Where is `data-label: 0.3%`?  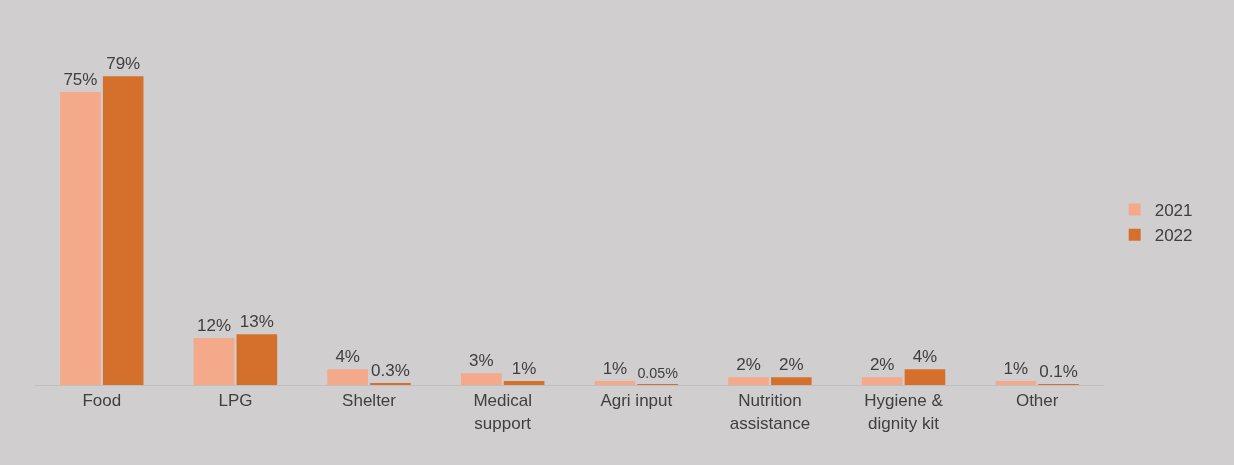 data-label: 0.3% is located at coordinates (390, 370).